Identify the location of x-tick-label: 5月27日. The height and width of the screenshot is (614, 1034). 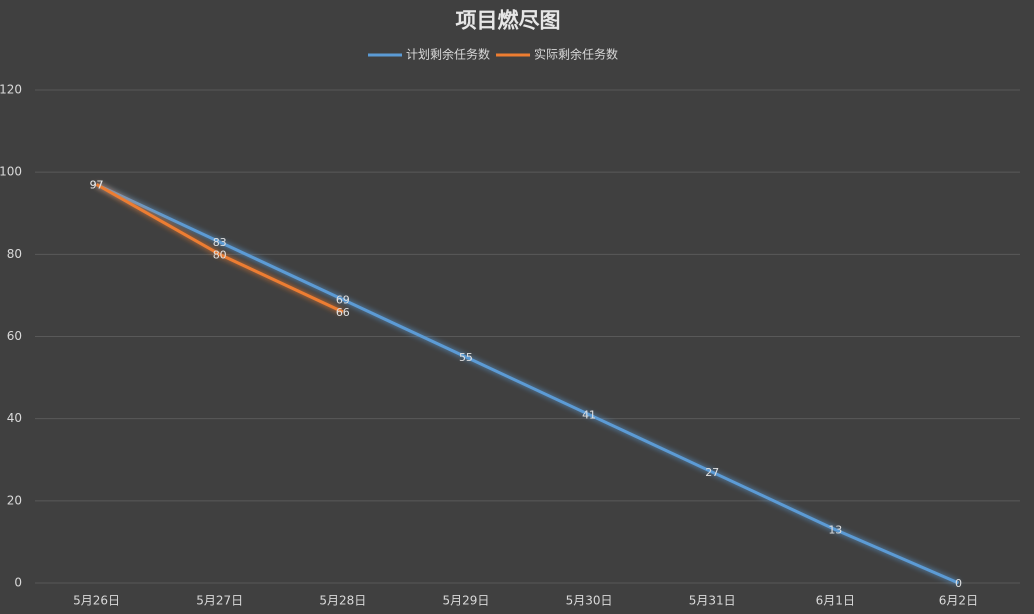
(219, 601).